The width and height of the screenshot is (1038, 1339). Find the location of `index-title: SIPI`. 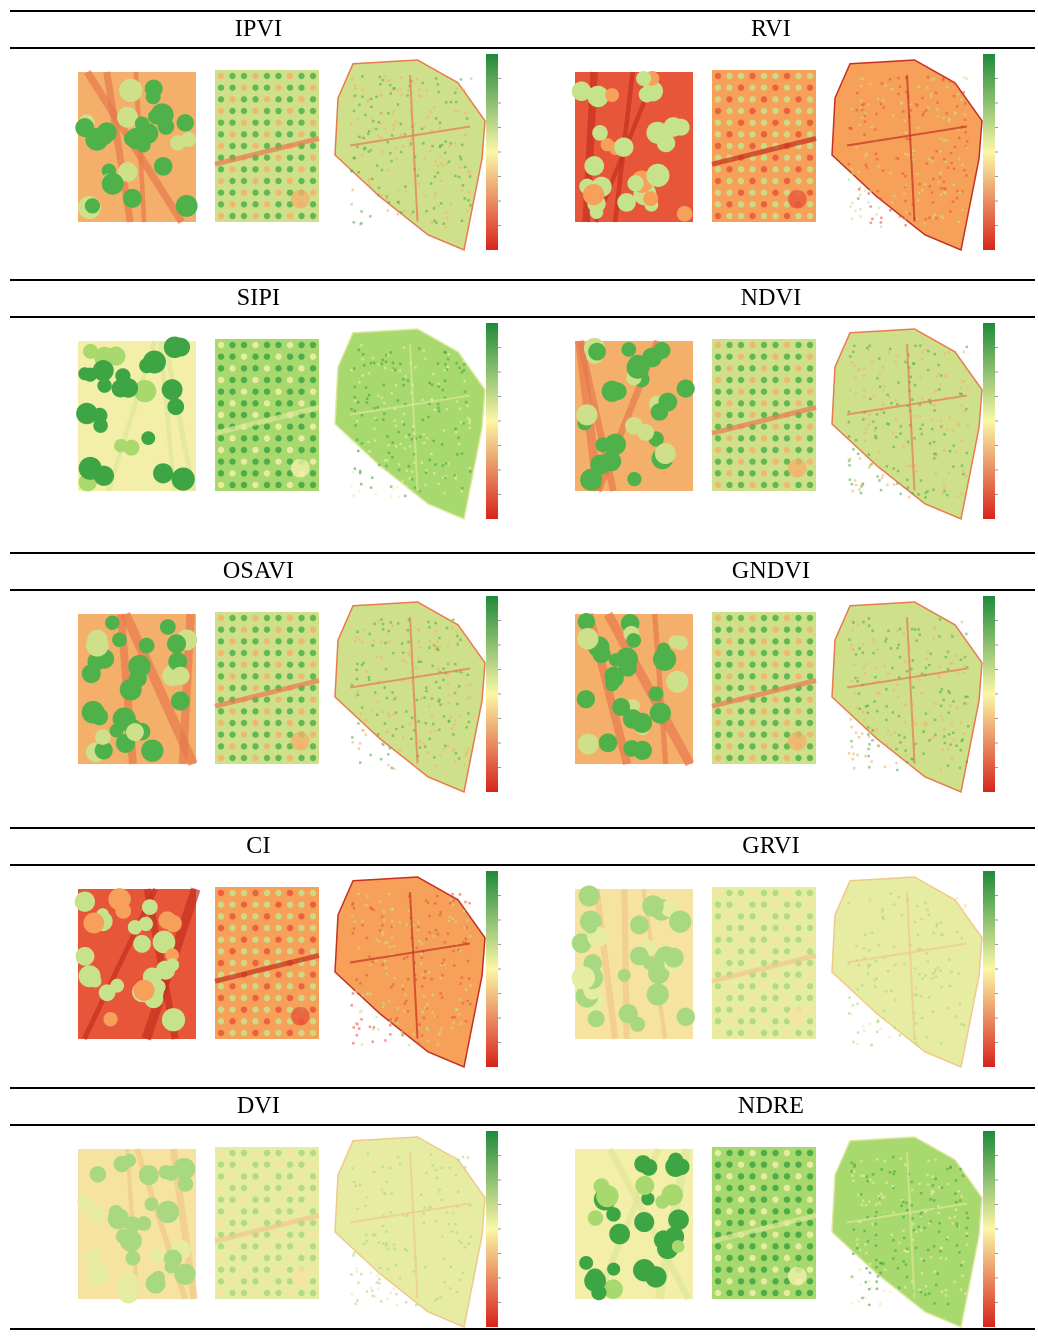

index-title: SIPI is located at coordinates (258, 298).